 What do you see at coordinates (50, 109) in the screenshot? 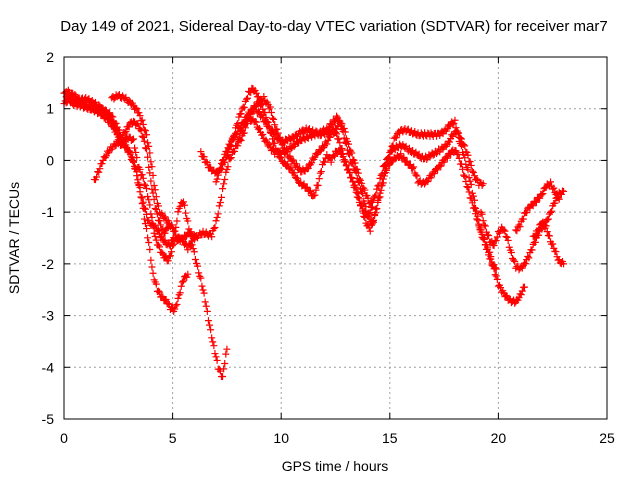
I see `y-tick-label: 1` at bounding box center [50, 109].